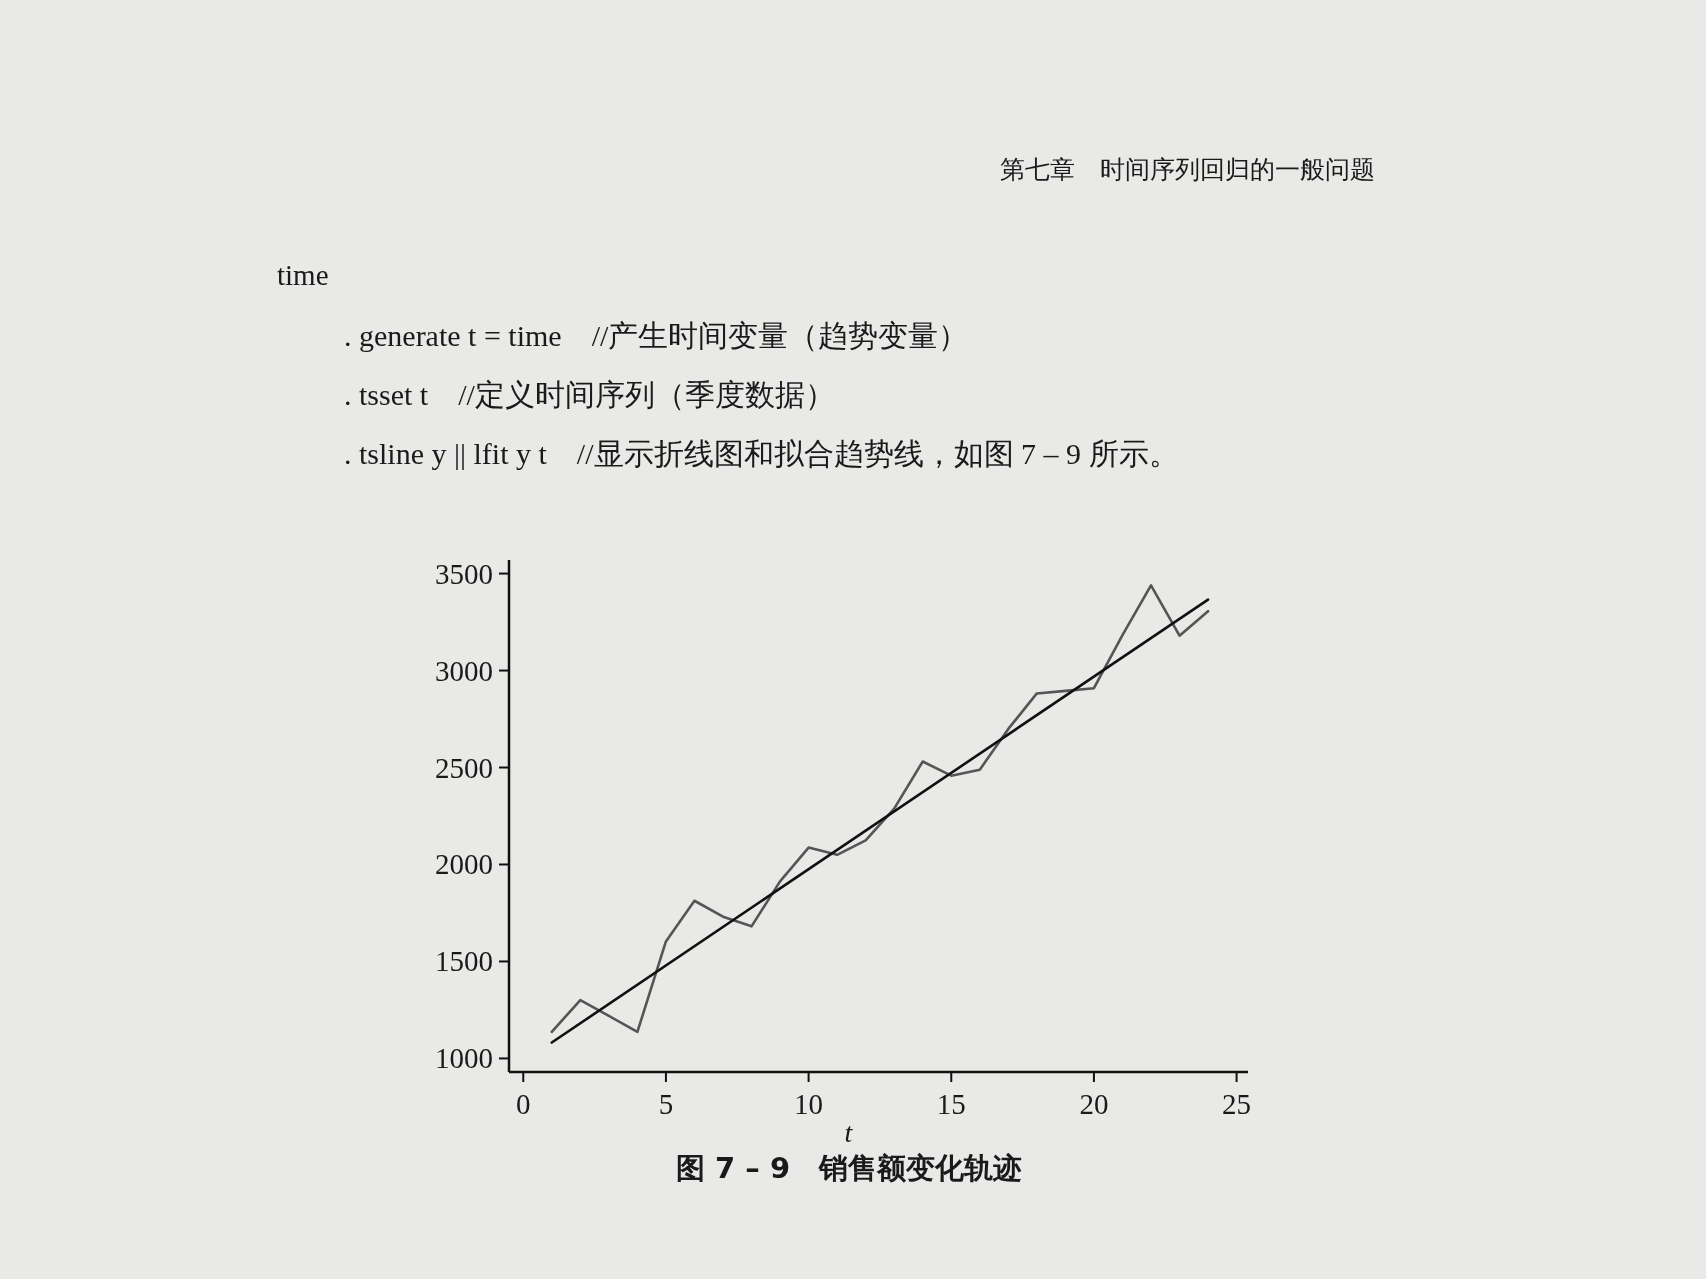  Describe the element at coordinates (1094, 1104) in the screenshot. I see `x-tick-label: 20` at that location.